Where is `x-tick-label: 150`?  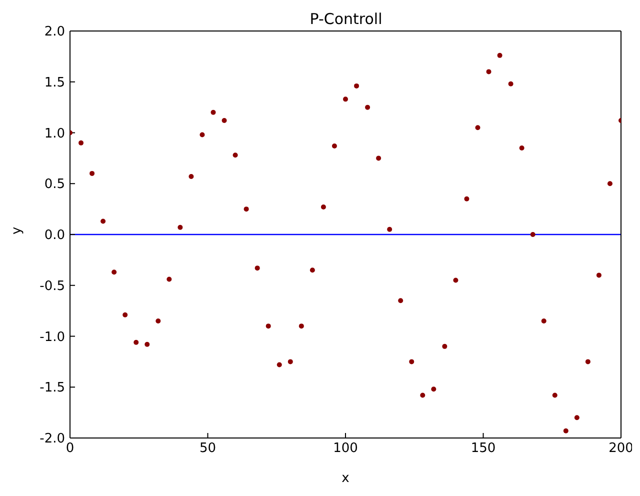 x-tick-label: 150 is located at coordinates (483, 448).